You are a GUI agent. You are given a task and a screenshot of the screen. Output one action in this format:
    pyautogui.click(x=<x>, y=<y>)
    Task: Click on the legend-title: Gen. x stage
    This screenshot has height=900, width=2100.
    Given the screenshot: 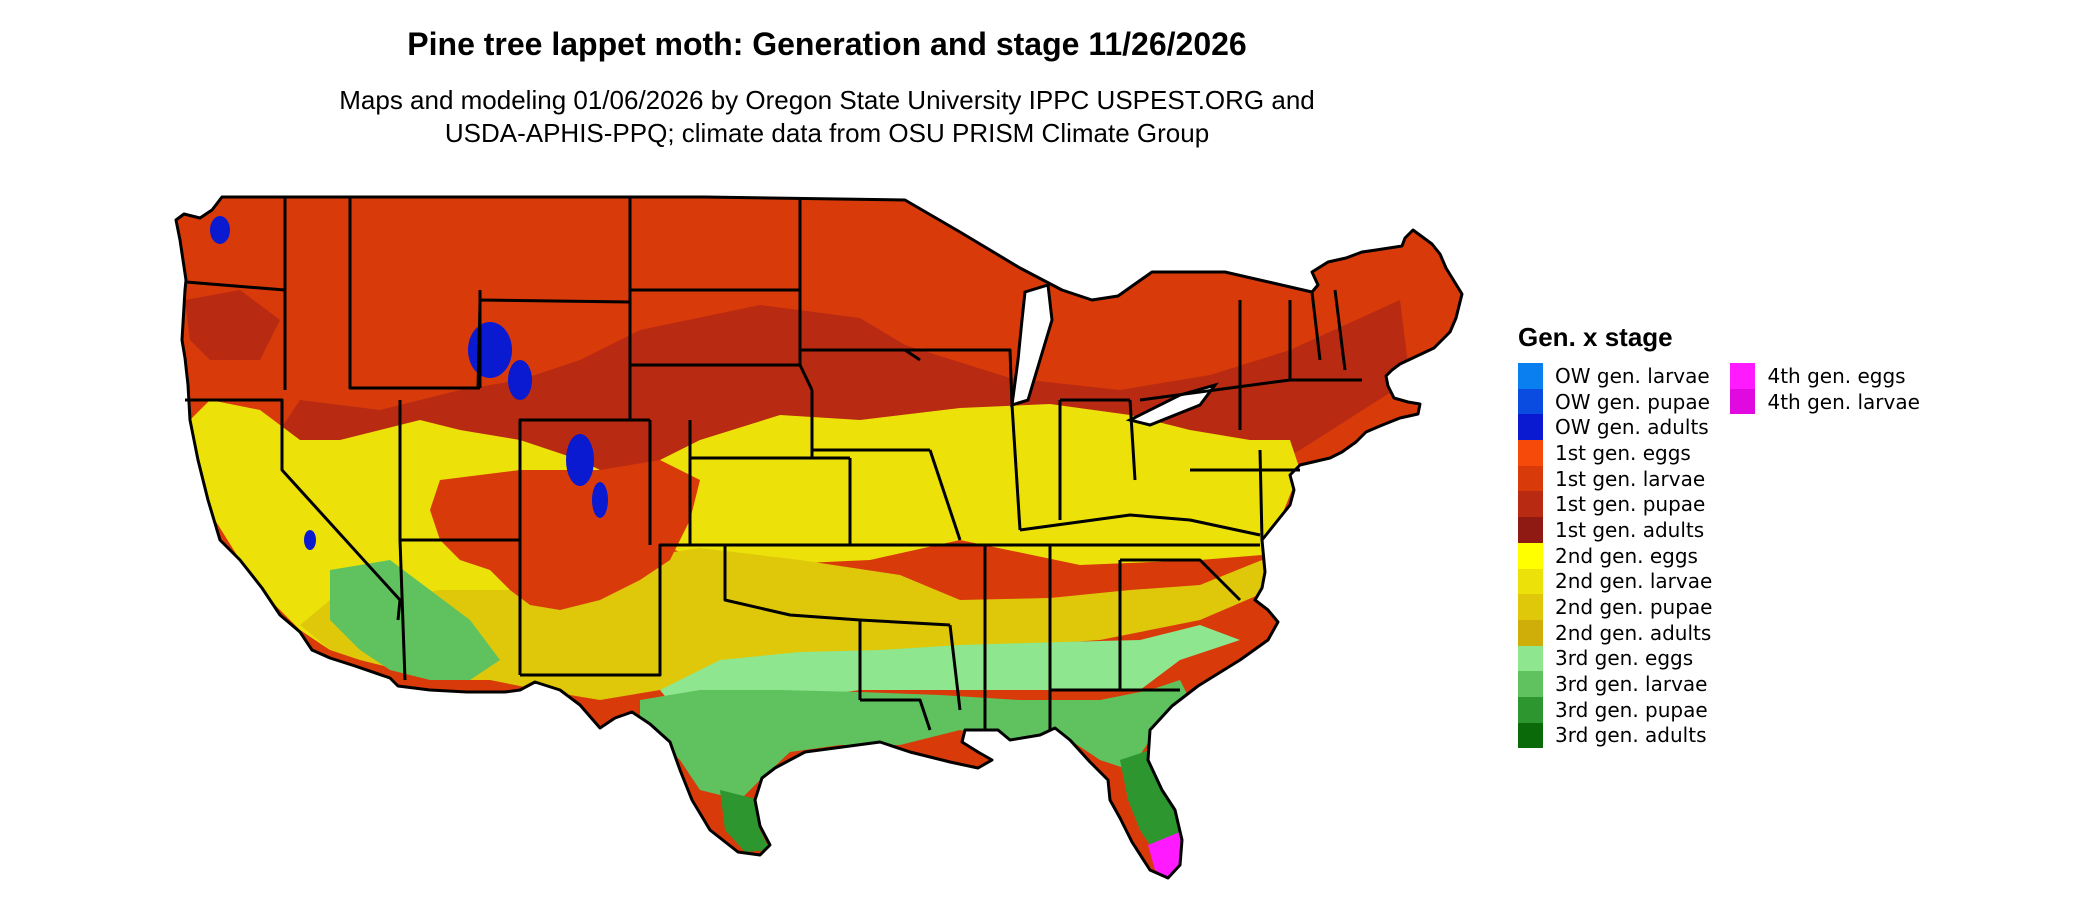 What is the action you would take?
    pyautogui.click(x=1595, y=337)
    